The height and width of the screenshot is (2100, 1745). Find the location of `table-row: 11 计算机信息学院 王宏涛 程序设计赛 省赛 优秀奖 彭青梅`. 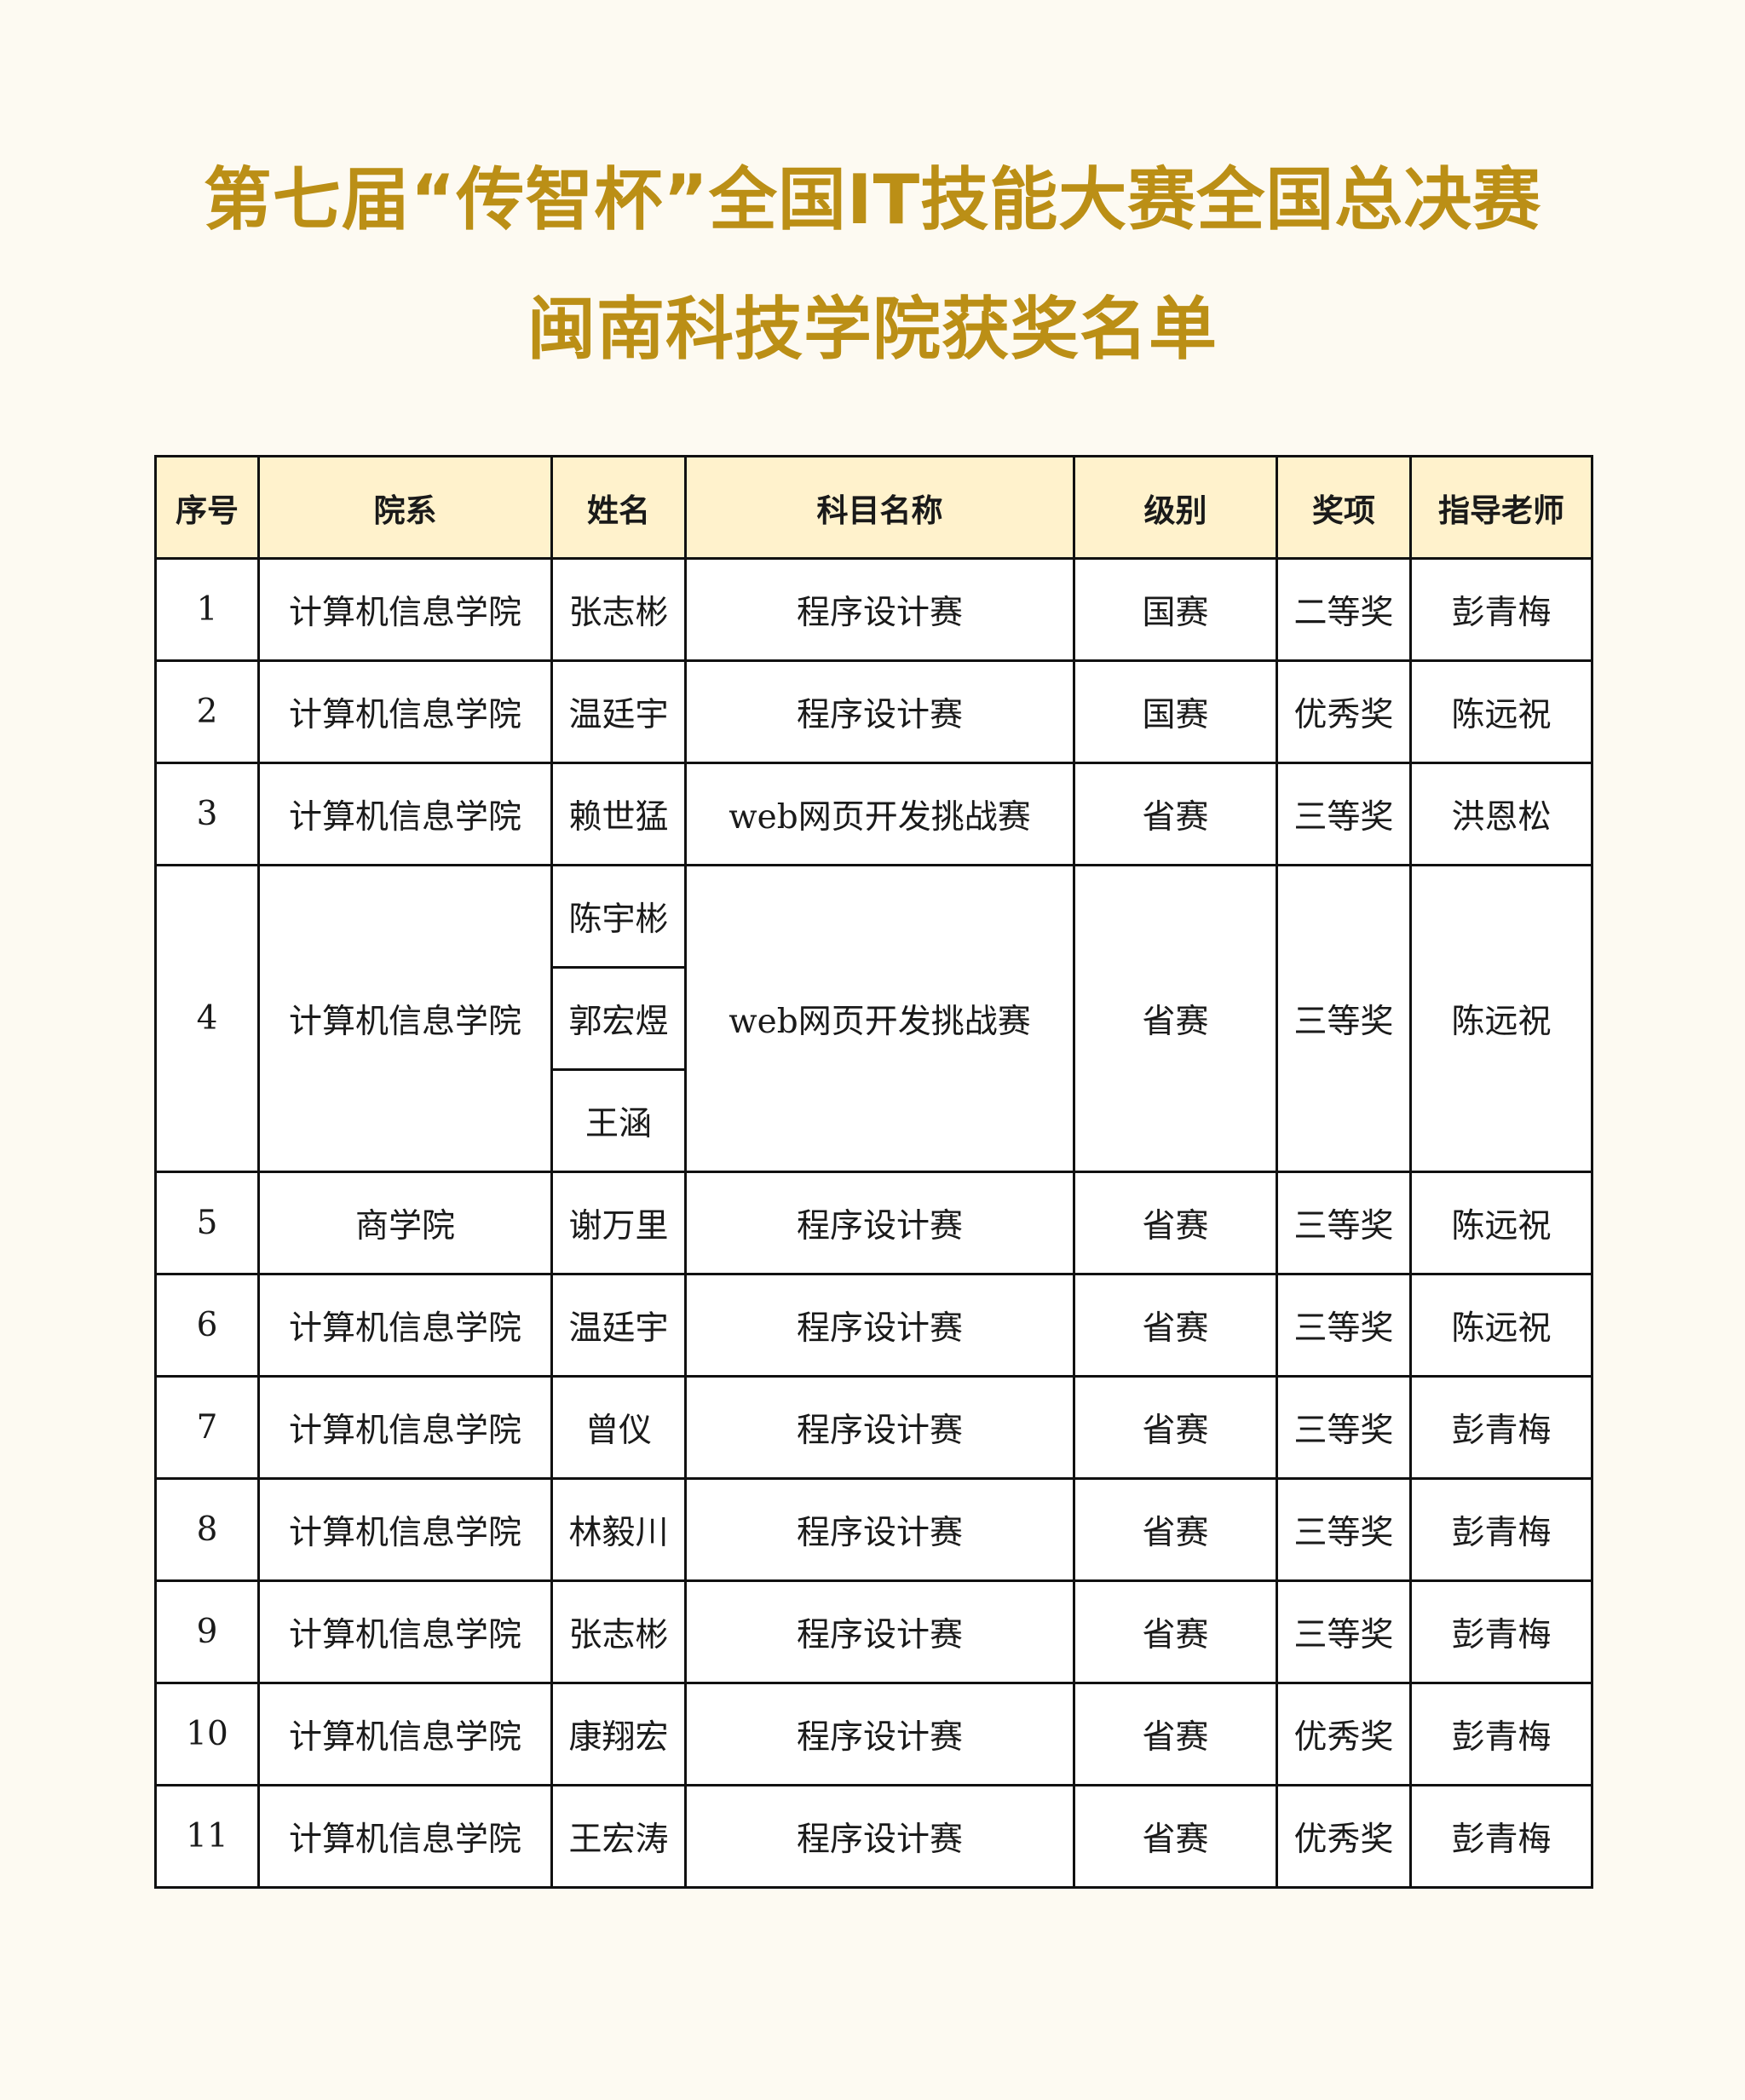

table-row: 11 计算机信息学院 王宏涛 程序设计赛 省赛 优秀奖 彭青梅 is located at coordinates (873, 1837).